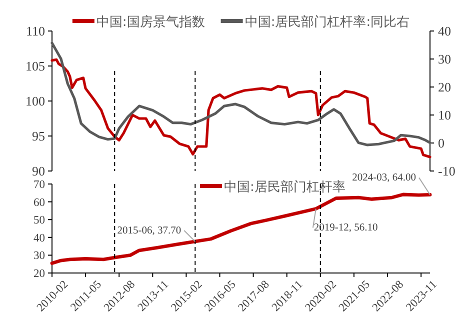 This screenshot has width=471, height=322. What do you see at coordinates (285, 186) in the screenshot?
I see `legend-label: 中国:居民部门杠杆率` at bounding box center [285, 186].